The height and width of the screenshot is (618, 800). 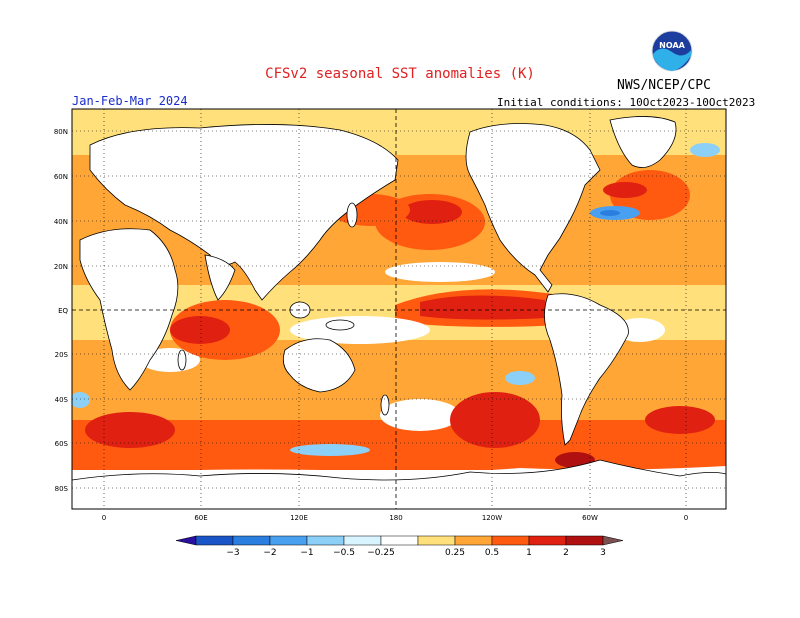 I want to click on colorbar: −3 −2 −1 −0.5 −0.25 0.25 0.5 1 2 3, so click(x=399, y=546).